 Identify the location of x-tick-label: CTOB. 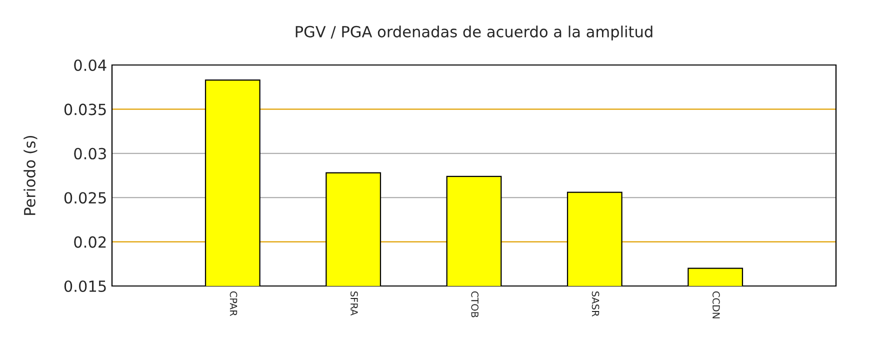
(475, 304).